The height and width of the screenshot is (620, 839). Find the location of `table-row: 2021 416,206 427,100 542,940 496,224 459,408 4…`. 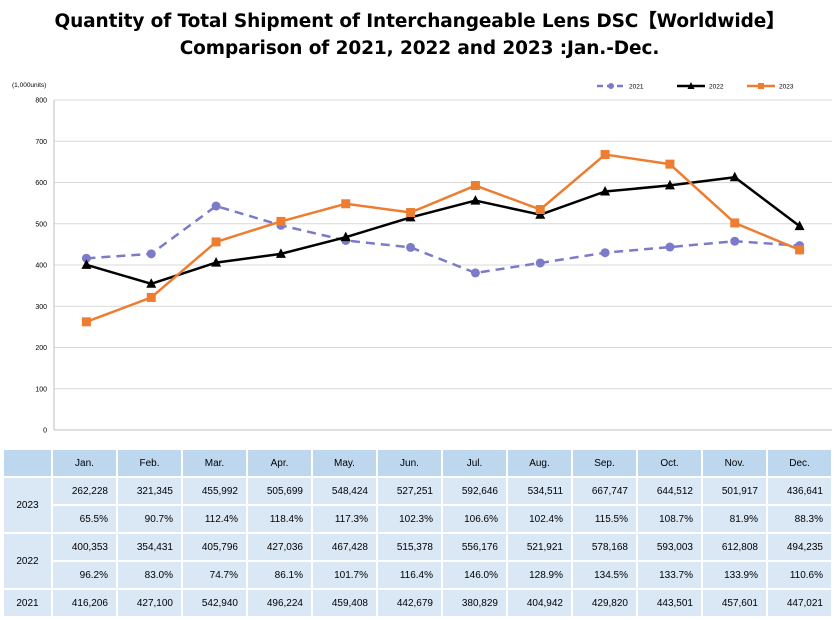

table-row: 2021 416,206 427,100 542,940 496,224 459,408 4… is located at coordinates (417, 603).